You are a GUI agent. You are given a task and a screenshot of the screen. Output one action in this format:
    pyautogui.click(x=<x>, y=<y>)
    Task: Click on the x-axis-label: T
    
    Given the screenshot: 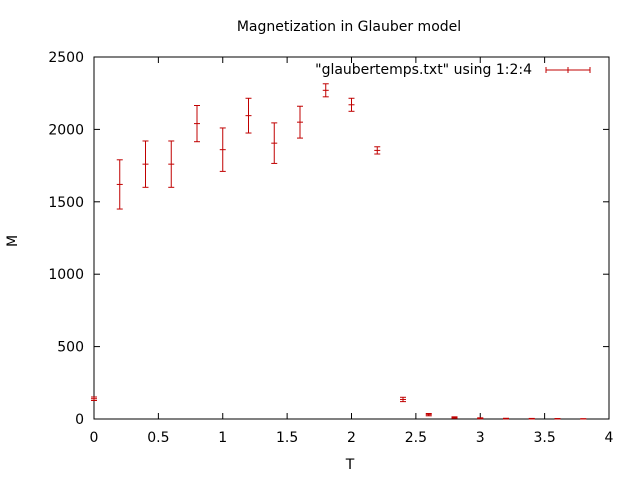 What is the action you would take?
    pyautogui.click(x=350, y=465)
    